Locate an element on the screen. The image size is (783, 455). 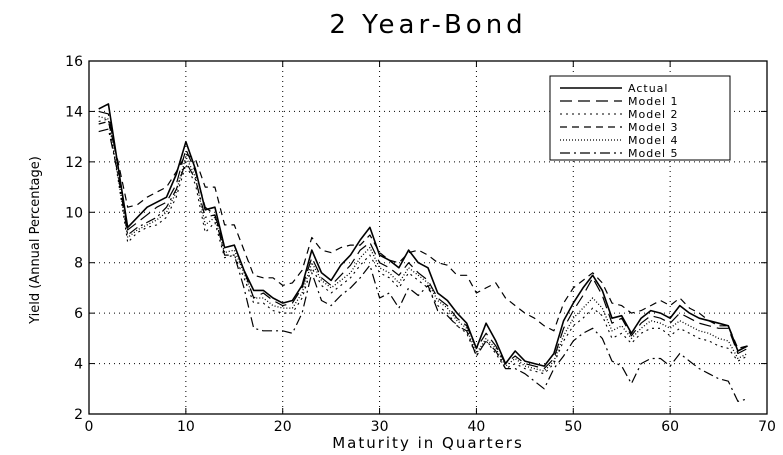
legend-label: Model 3 is located at coordinates (653, 127).